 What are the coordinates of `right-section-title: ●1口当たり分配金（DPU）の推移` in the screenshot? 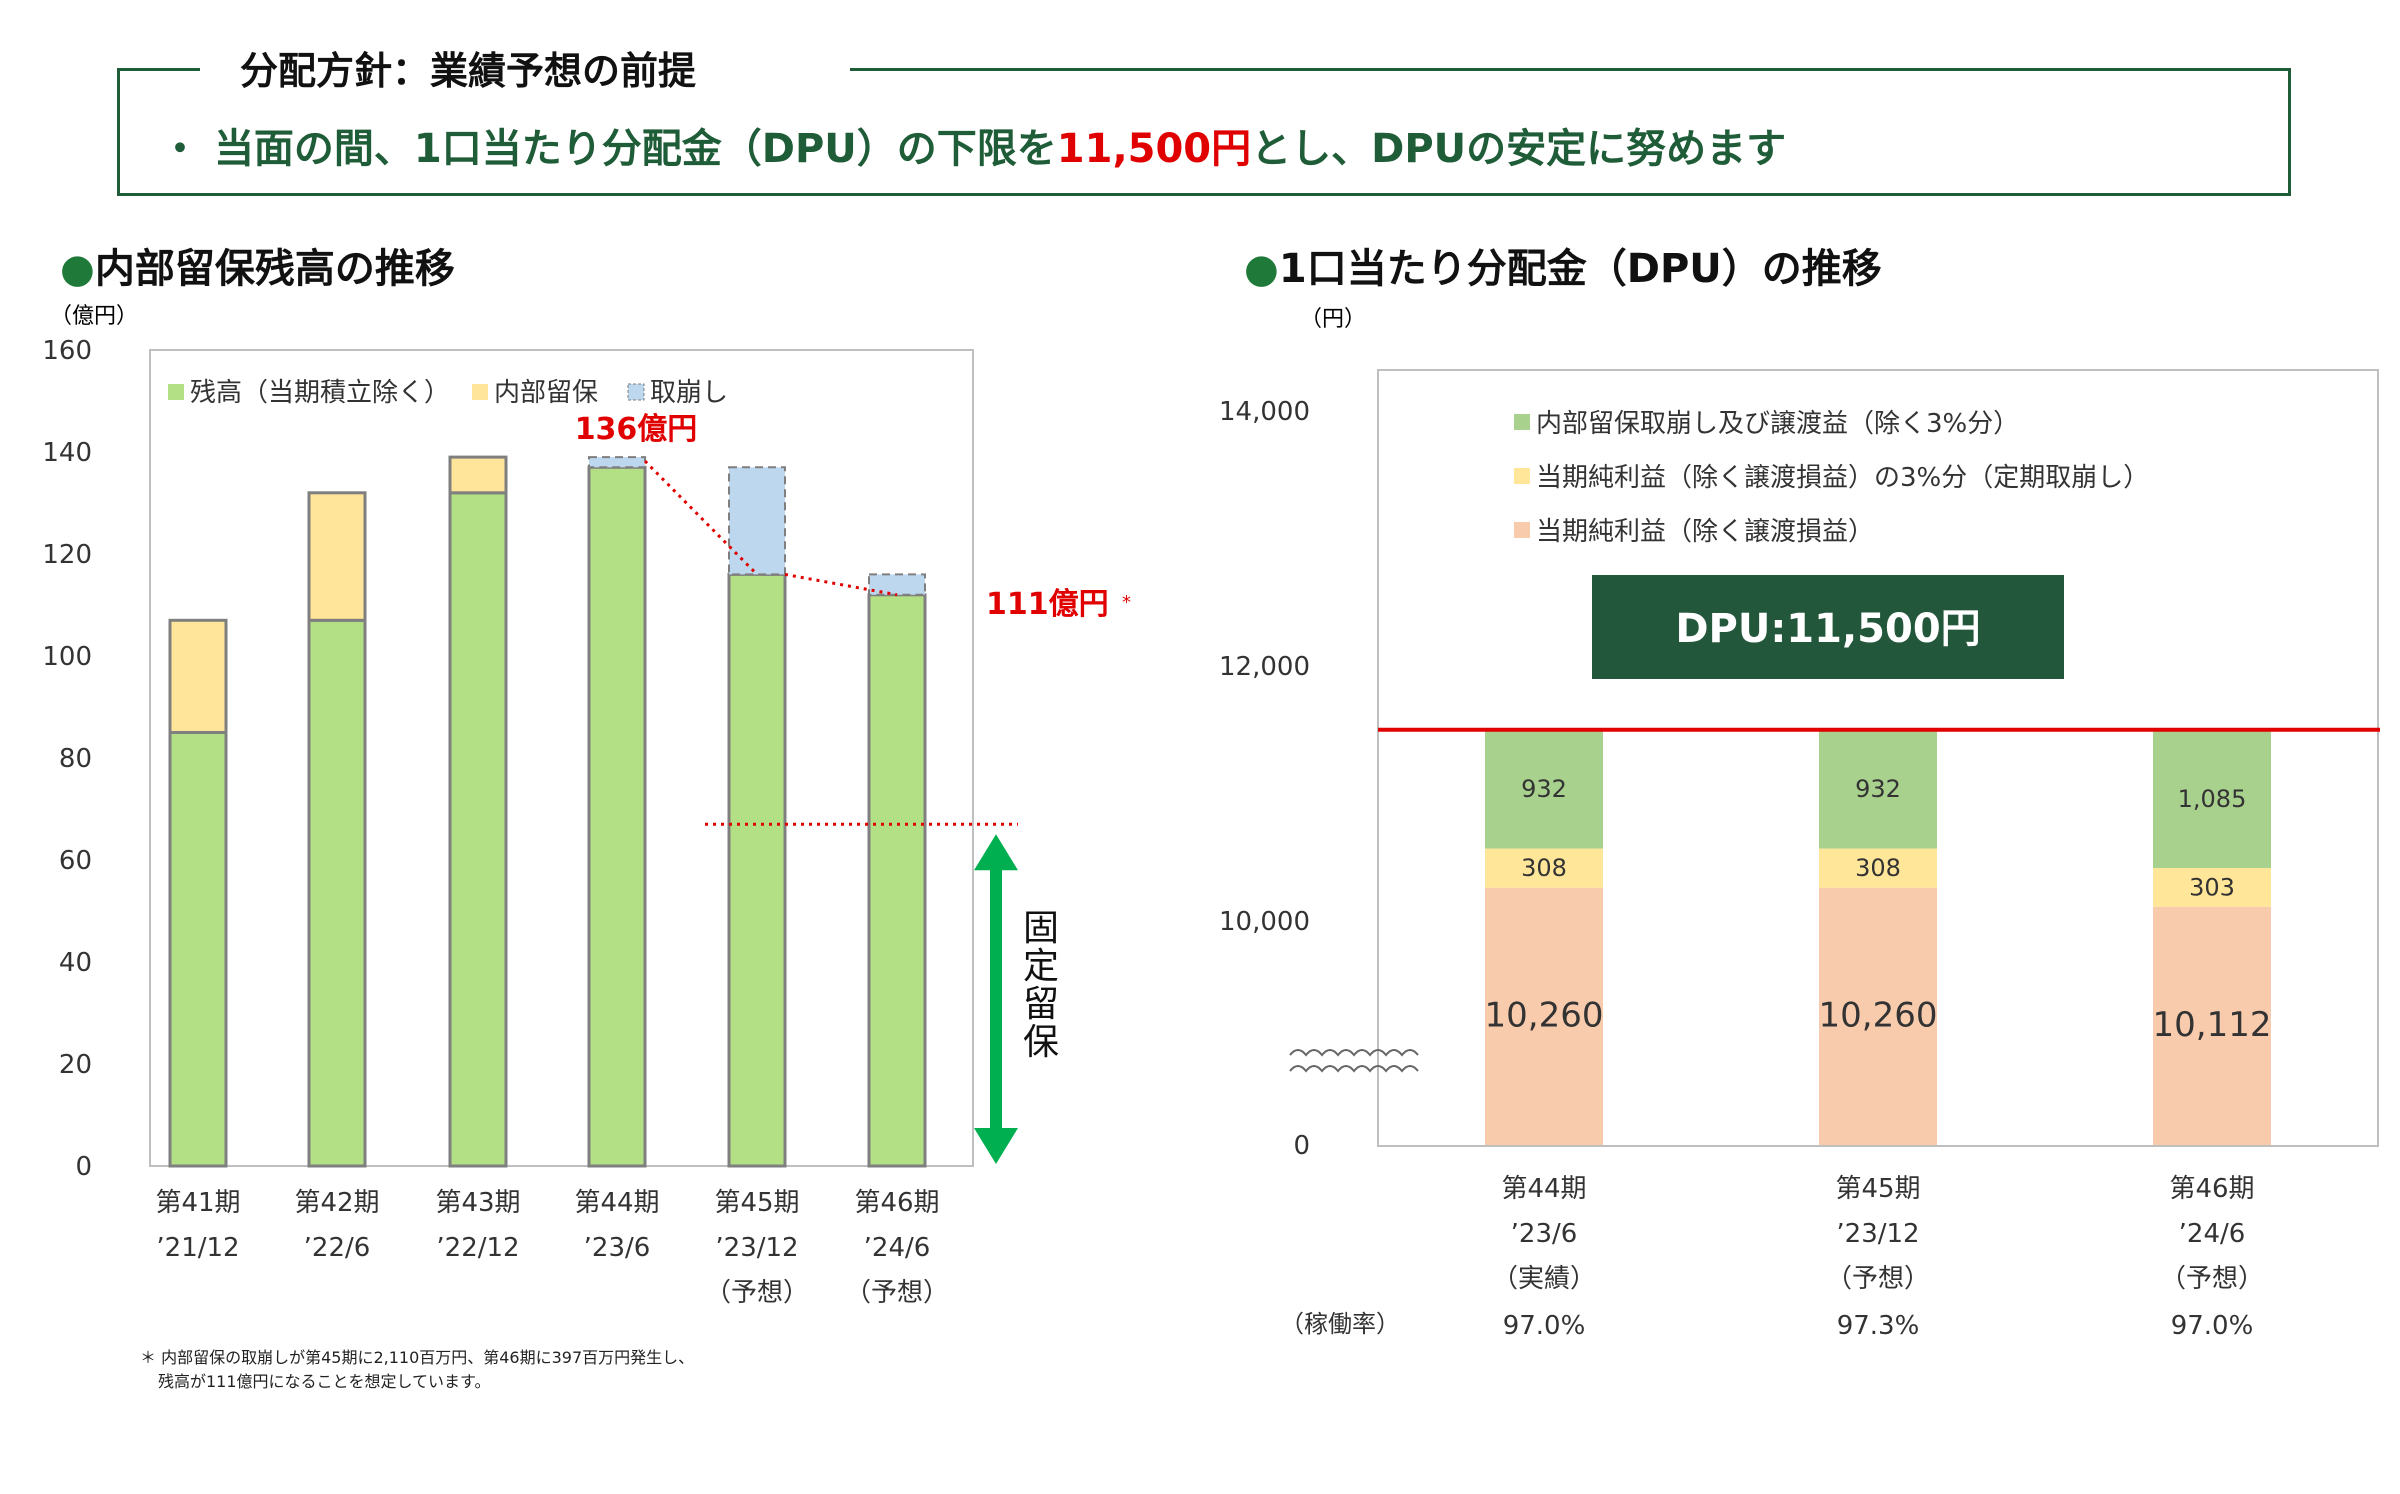 It's located at (1563, 265).